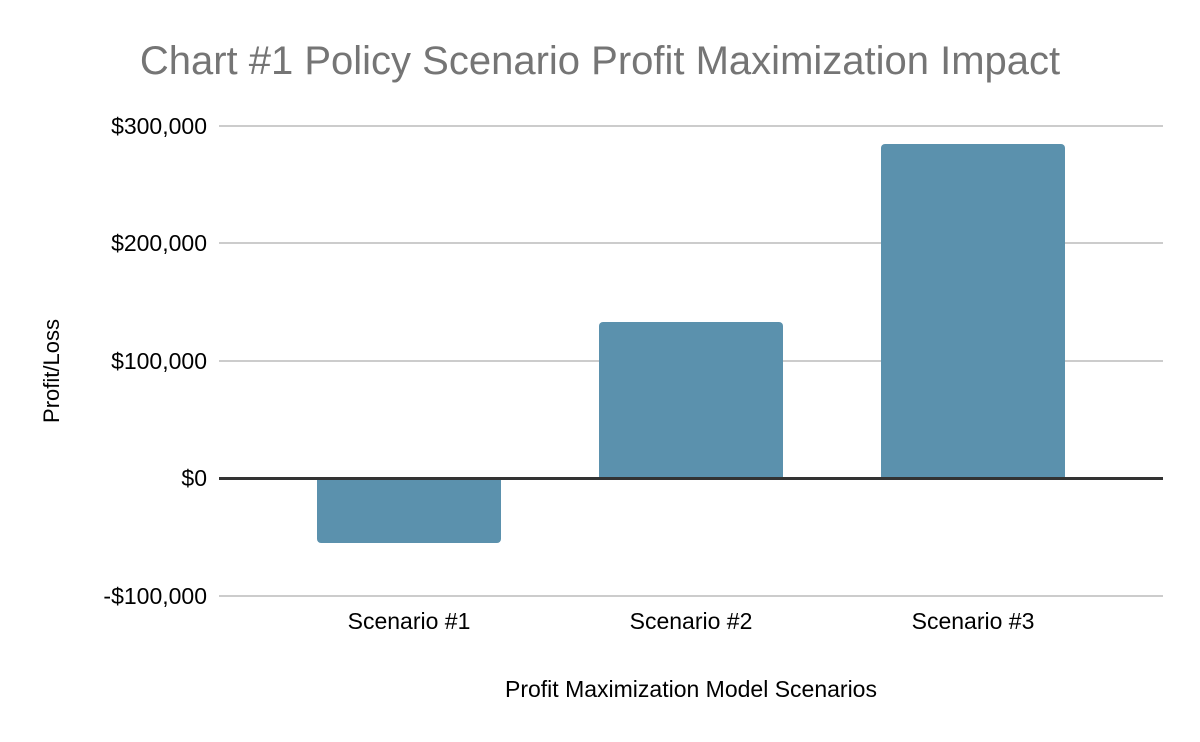 This screenshot has width=1200, height=742. I want to click on zero-baseline, so click(691, 478).